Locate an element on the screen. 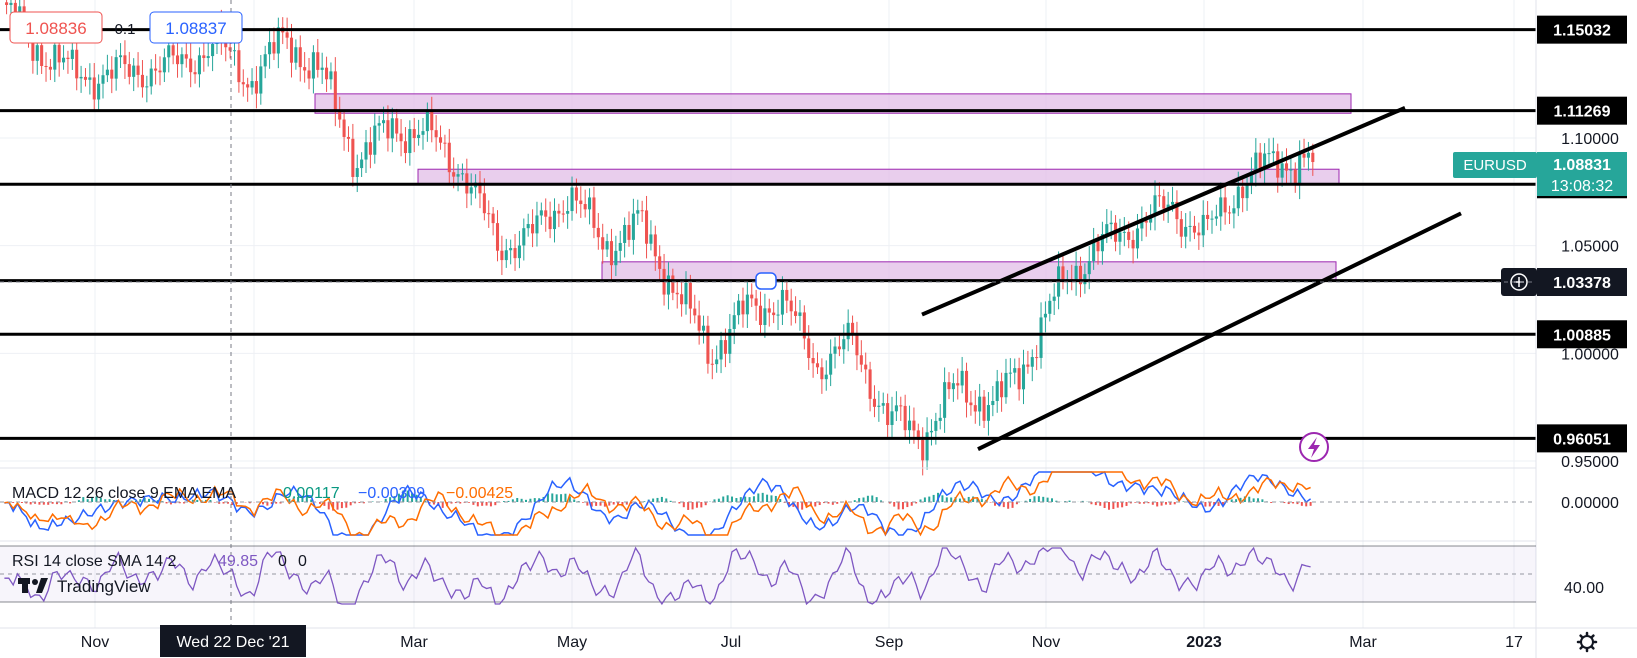  rsi-label: RSI 14 close SMA 14 2 is located at coordinates (94, 561).